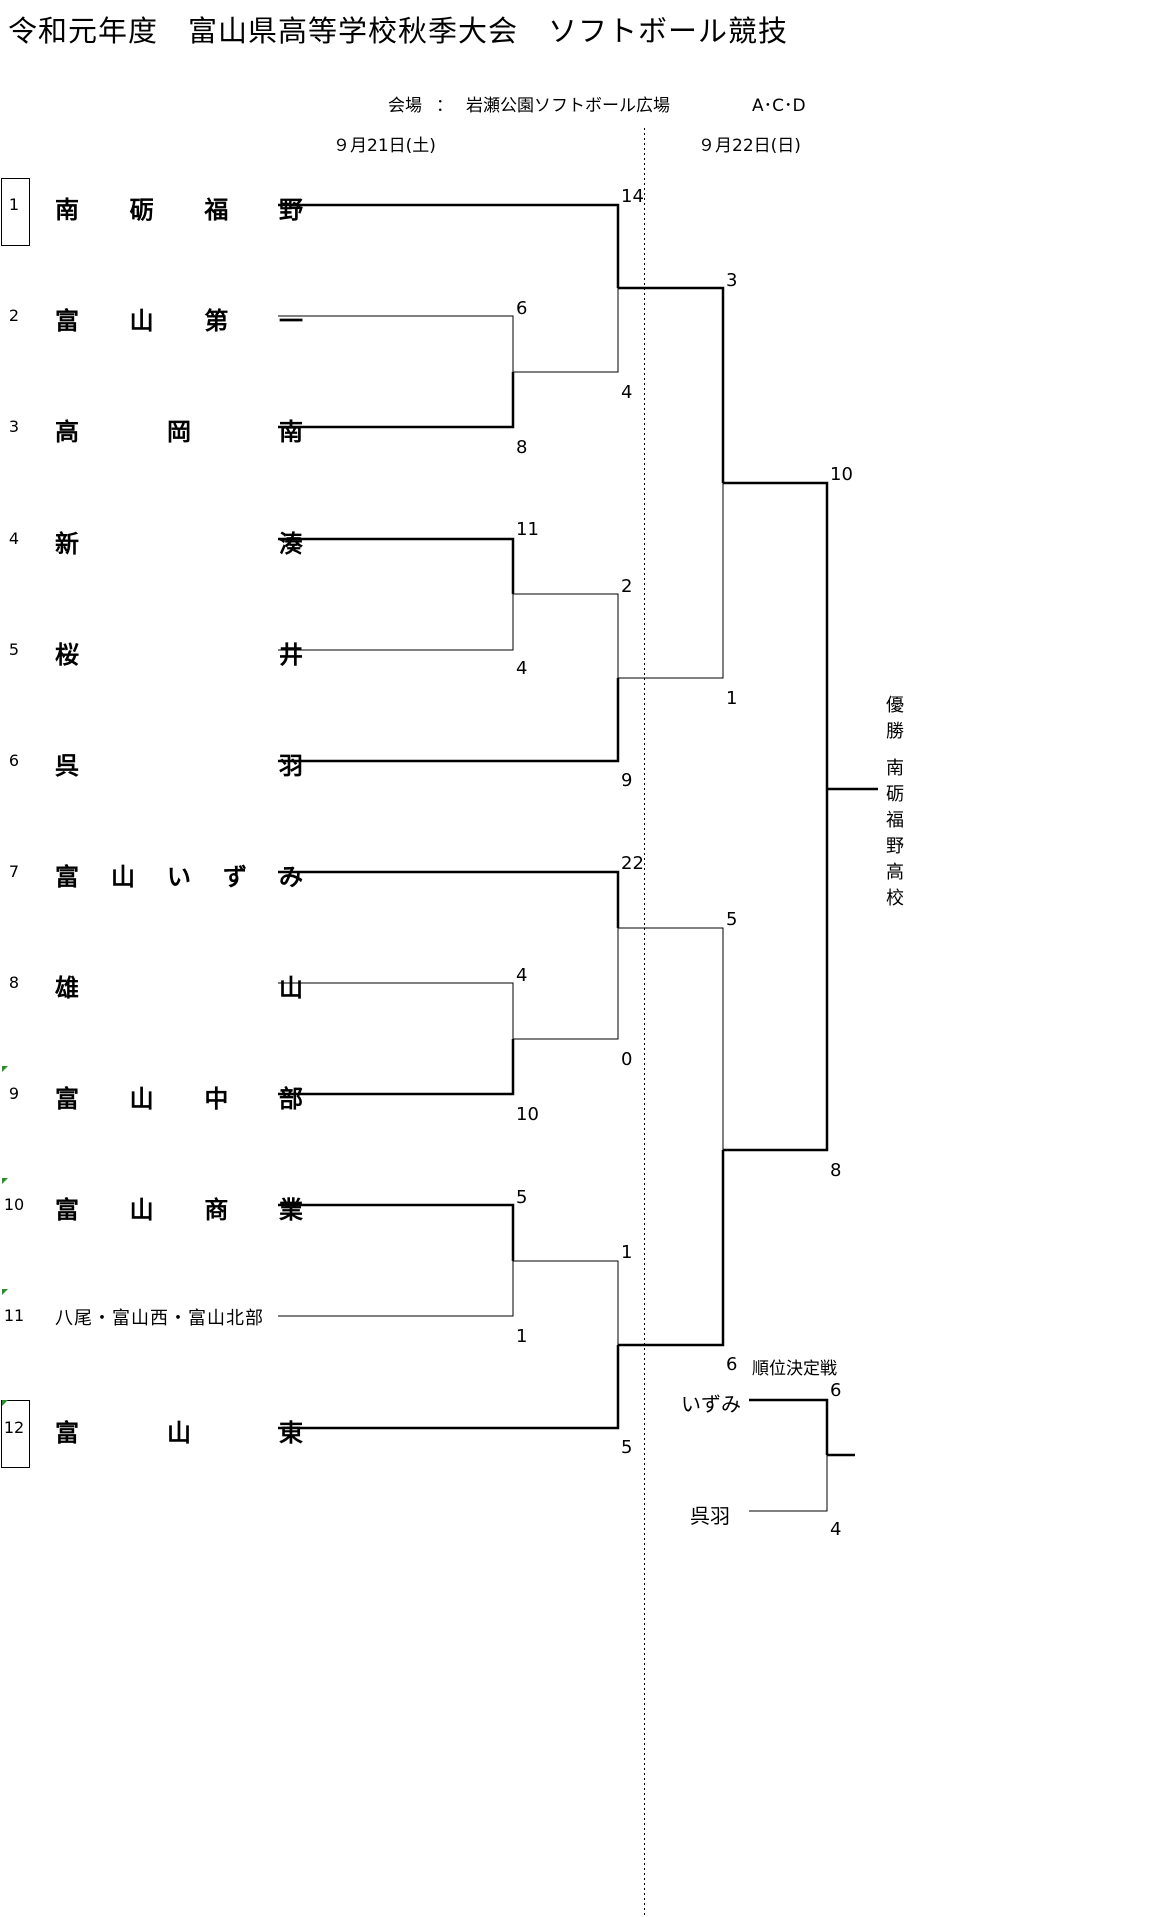  What do you see at coordinates (522, 447) in the screenshot?
I see `score-team-3: 8` at bounding box center [522, 447].